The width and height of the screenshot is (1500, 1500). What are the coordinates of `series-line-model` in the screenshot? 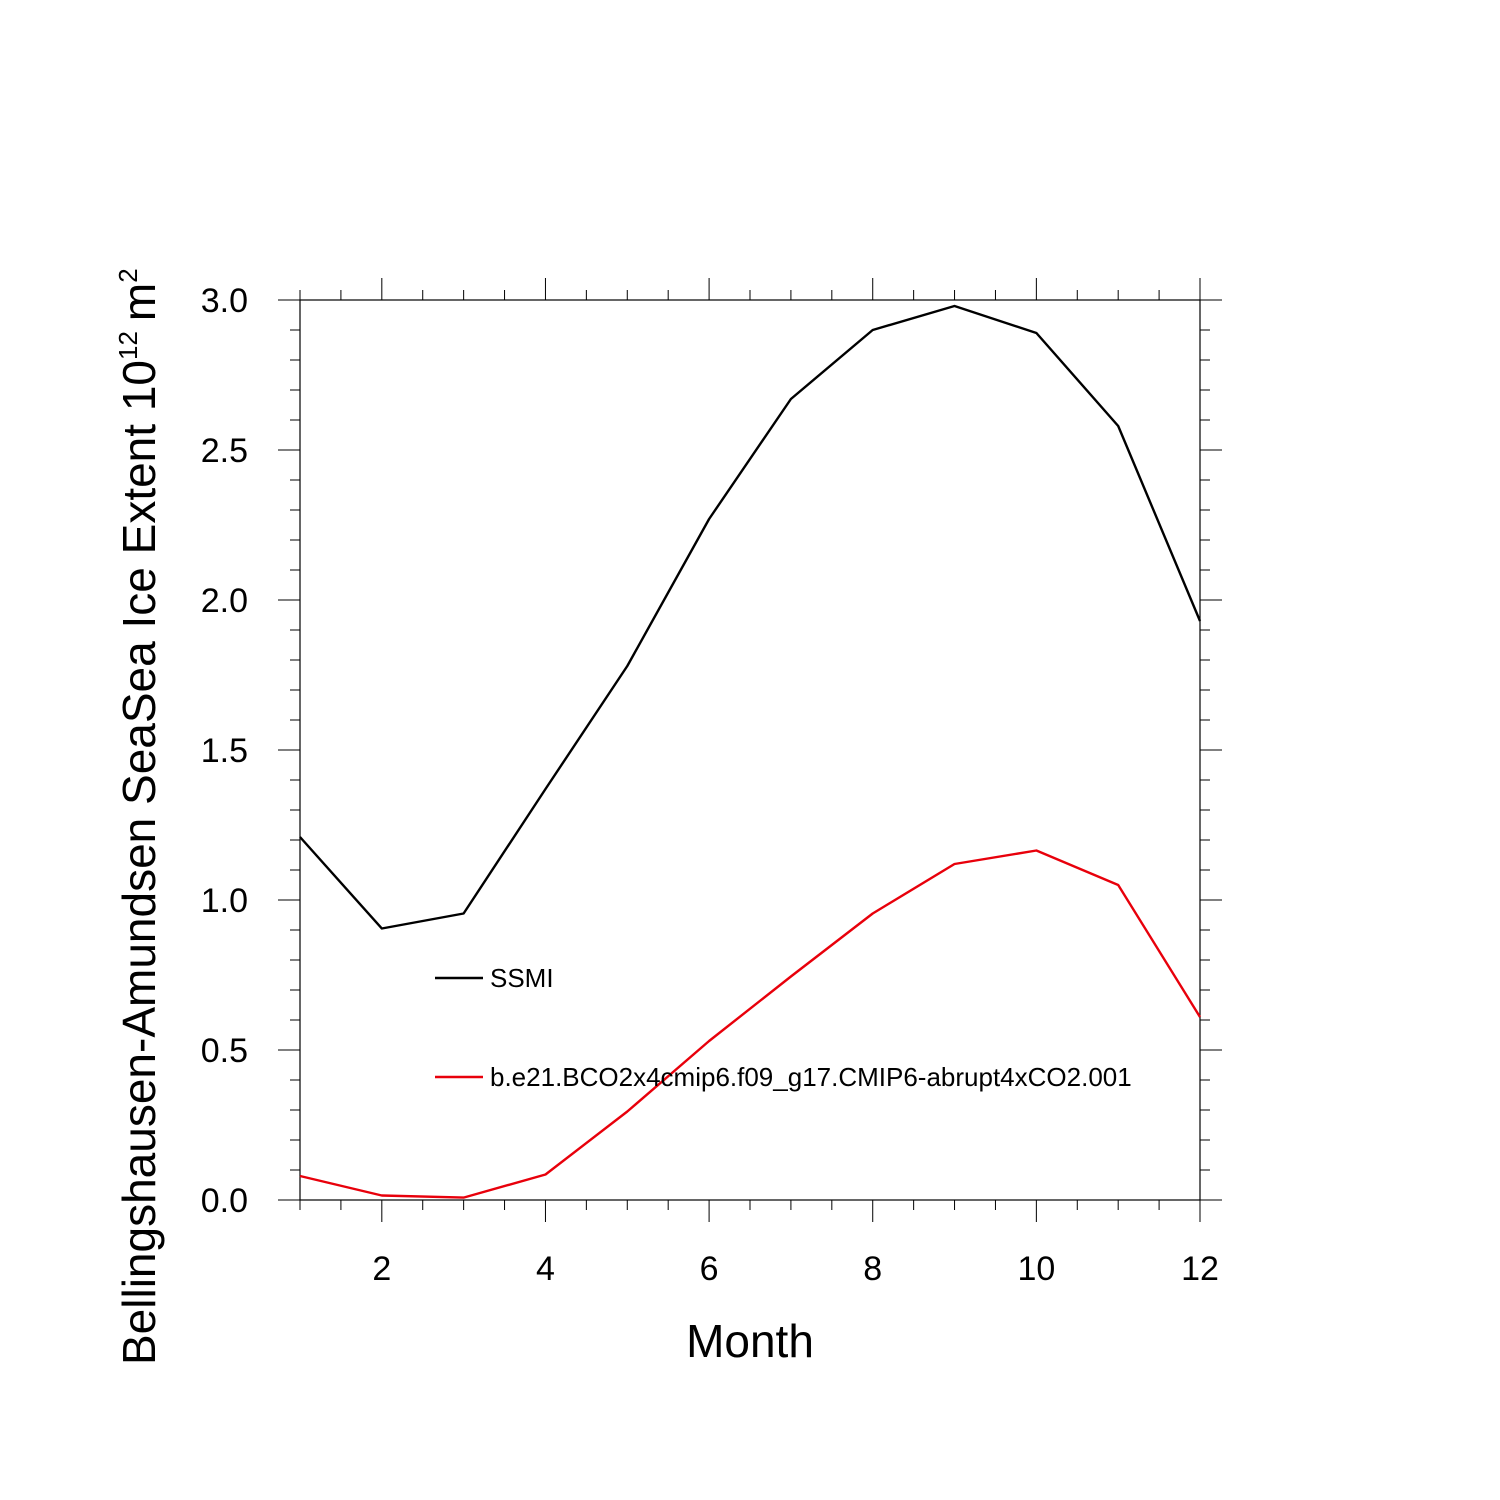 It's located at (750, 1024).